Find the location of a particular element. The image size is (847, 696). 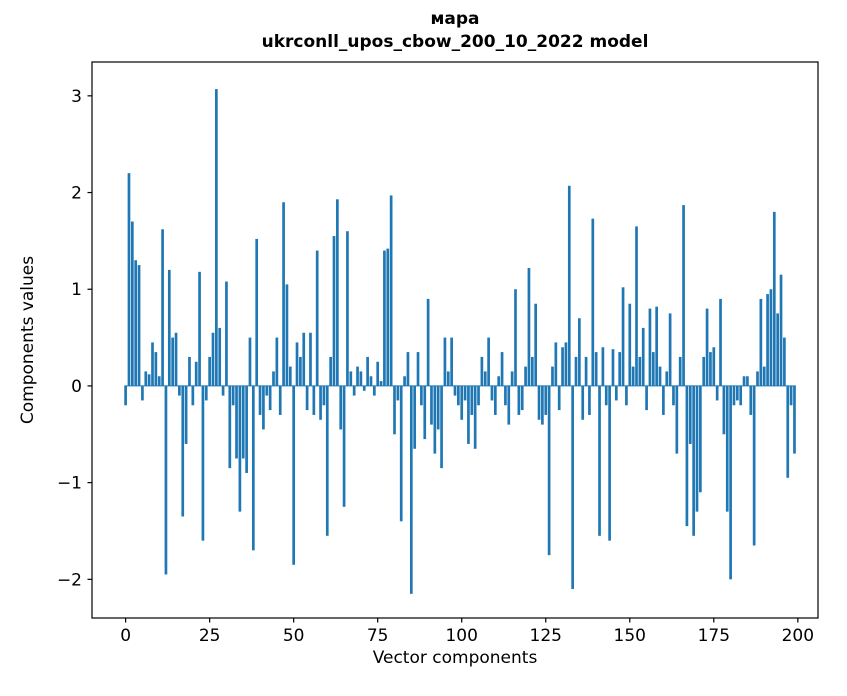

x-tick-label: 175 is located at coordinates (714, 636).